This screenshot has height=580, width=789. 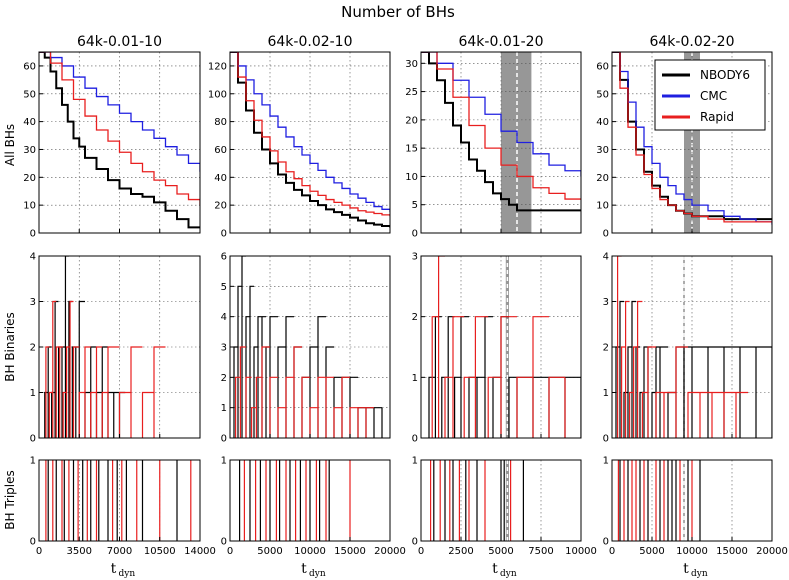 I want to click on row-label-all-bhs: All BHs, so click(x=10, y=145).